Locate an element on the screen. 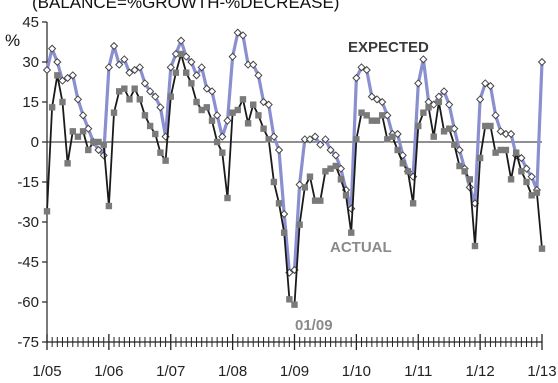  y-tick-label: 0 is located at coordinates (35, 142).